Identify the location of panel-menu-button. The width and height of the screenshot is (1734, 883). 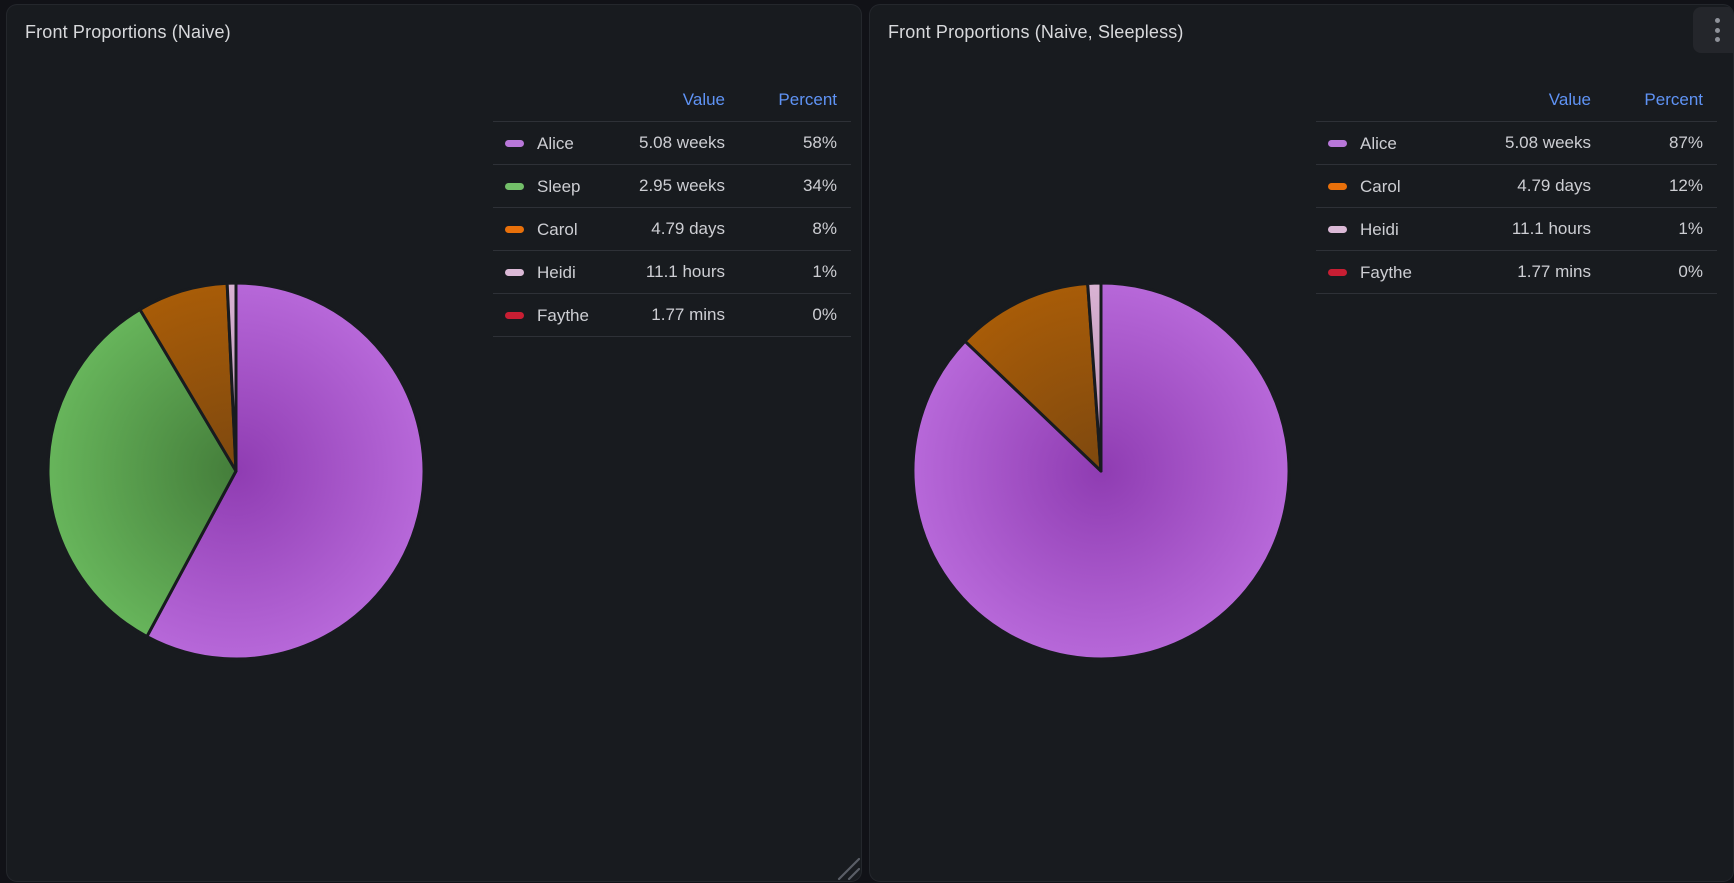
(1713, 30).